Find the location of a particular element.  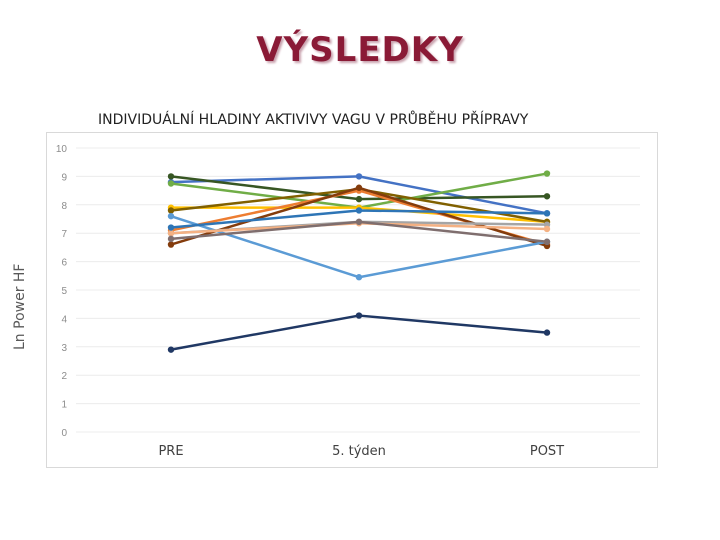

y-tick-label: 4 is located at coordinates (64, 319).